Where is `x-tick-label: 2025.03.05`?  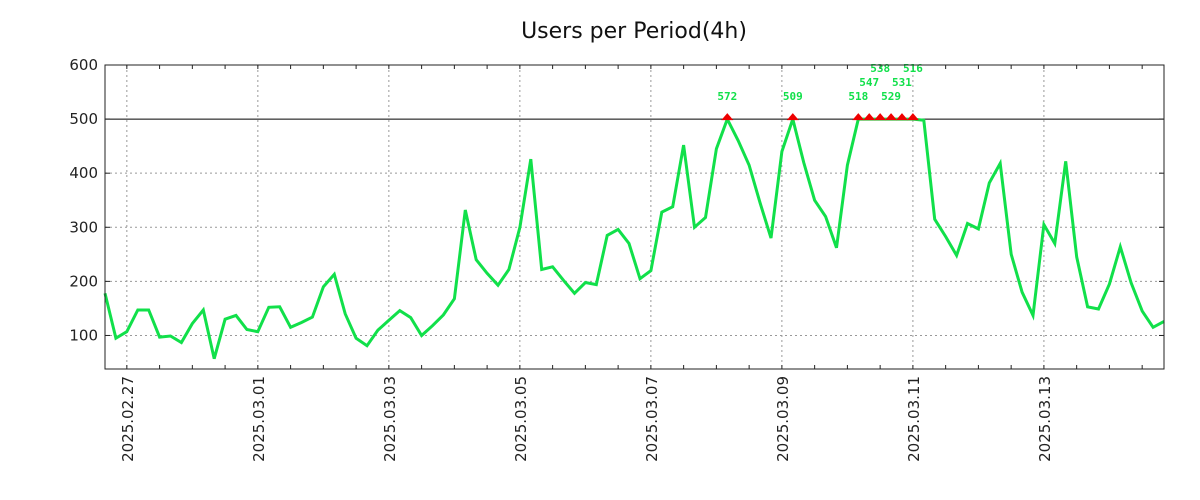 x-tick-label: 2025.03.05 is located at coordinates (521, 419).